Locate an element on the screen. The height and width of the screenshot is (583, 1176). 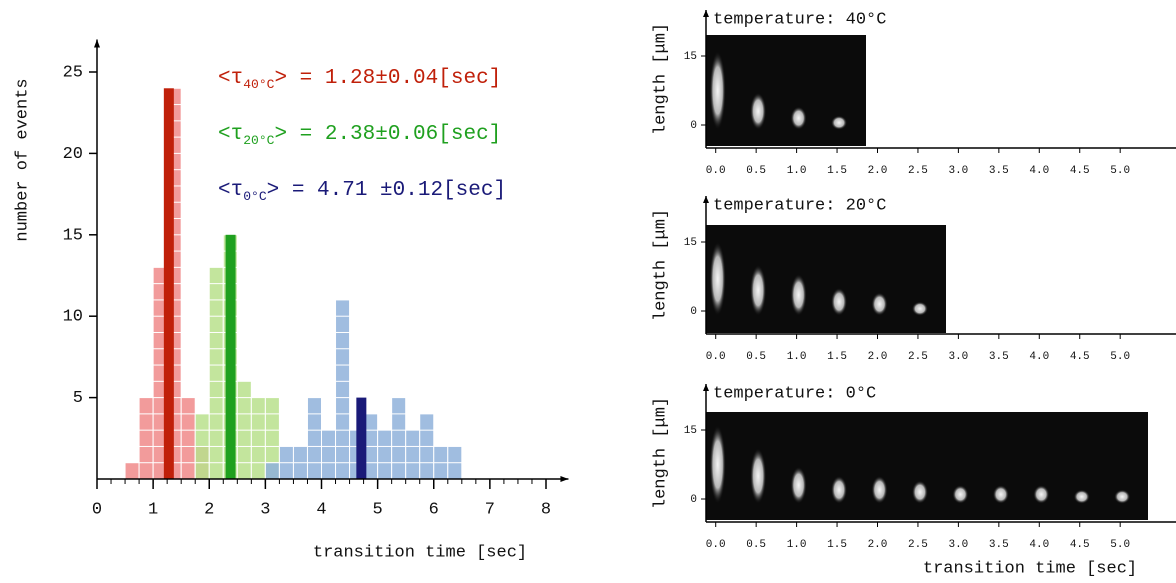
y-axis-label: number of events is located at coordinates (22, 159).